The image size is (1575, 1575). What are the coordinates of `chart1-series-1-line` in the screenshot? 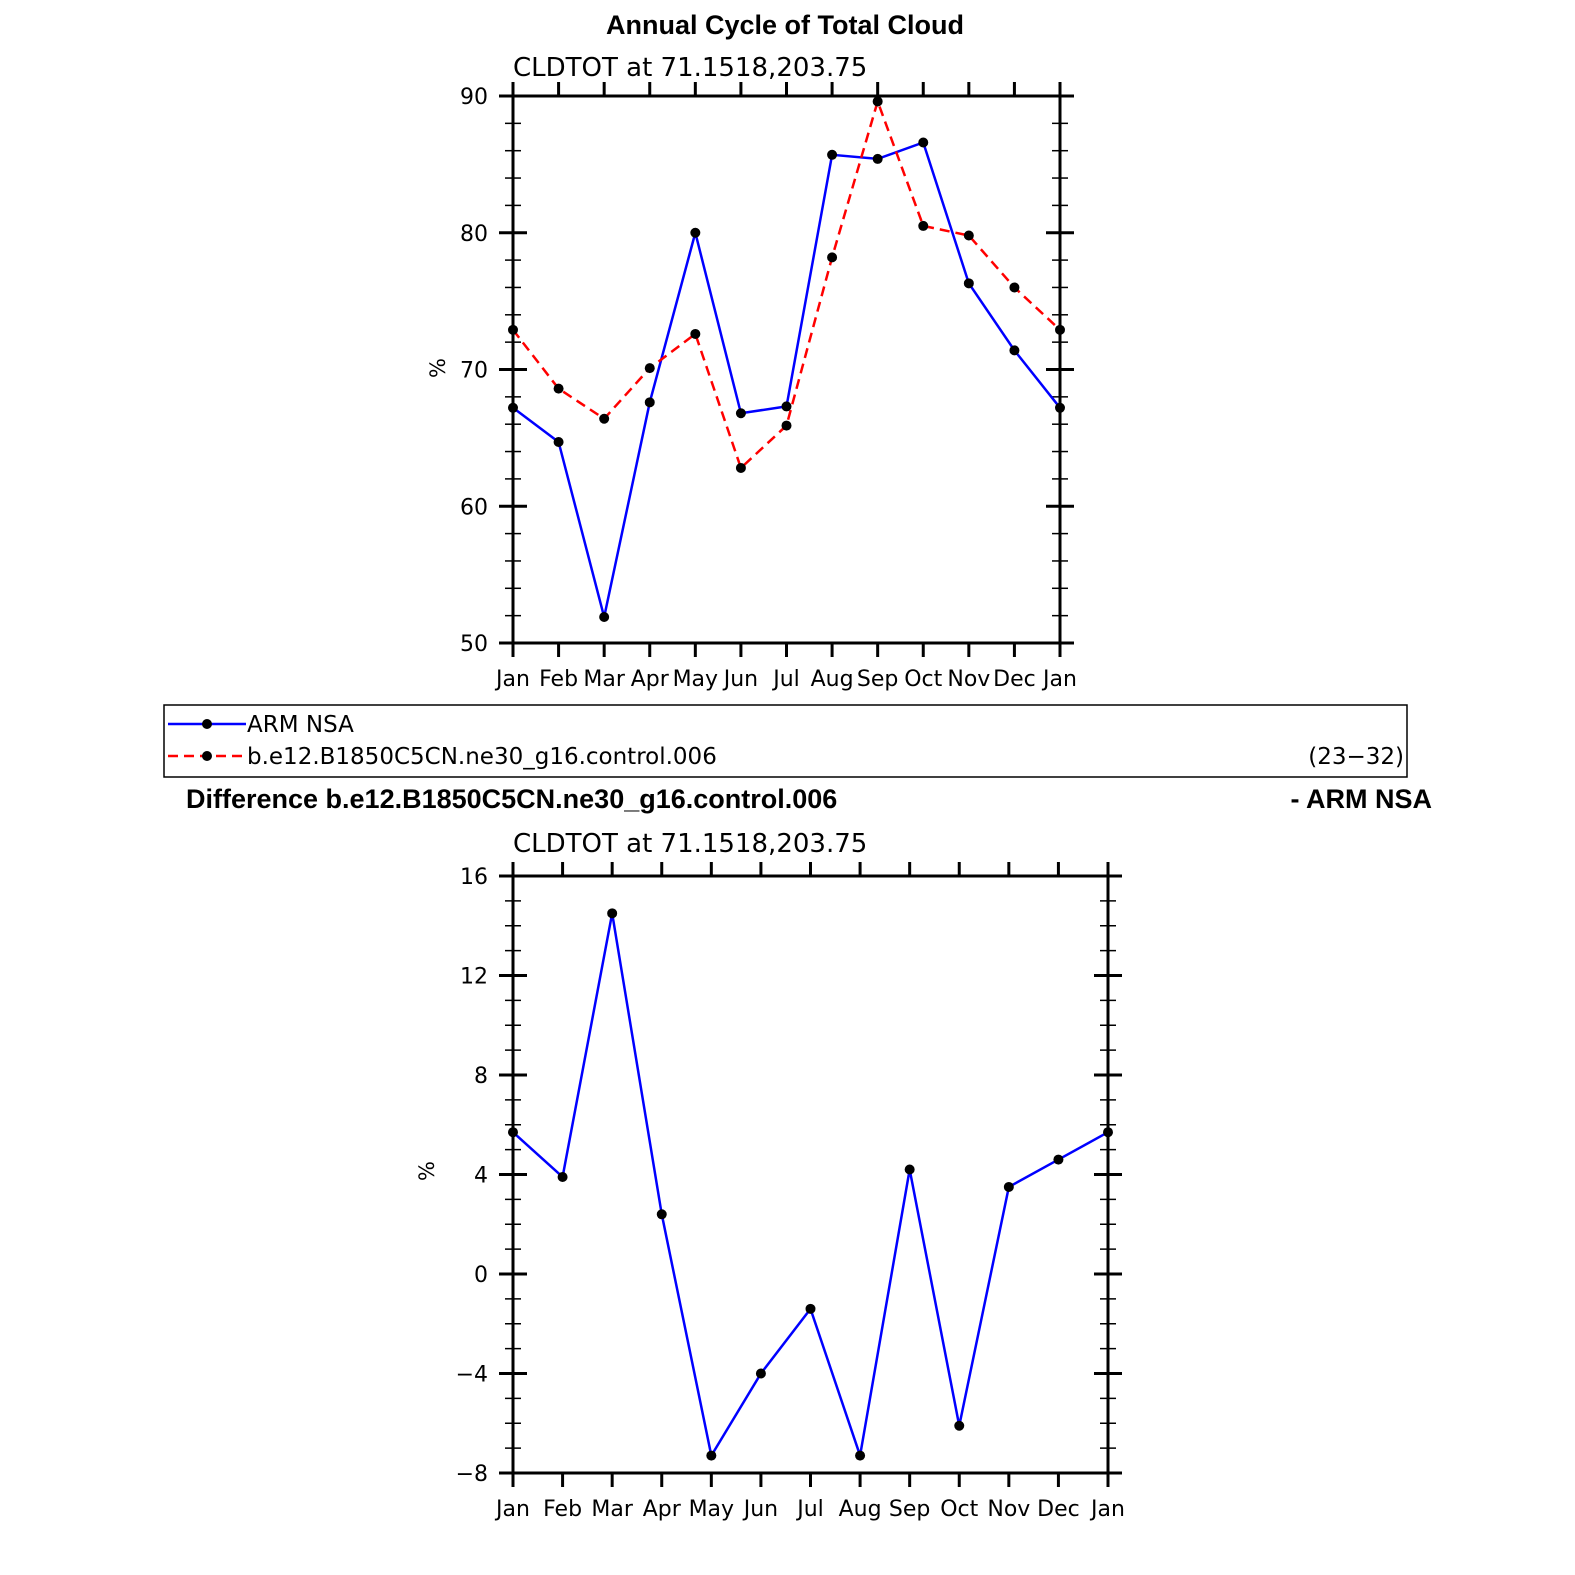 It's located at (786, 284).